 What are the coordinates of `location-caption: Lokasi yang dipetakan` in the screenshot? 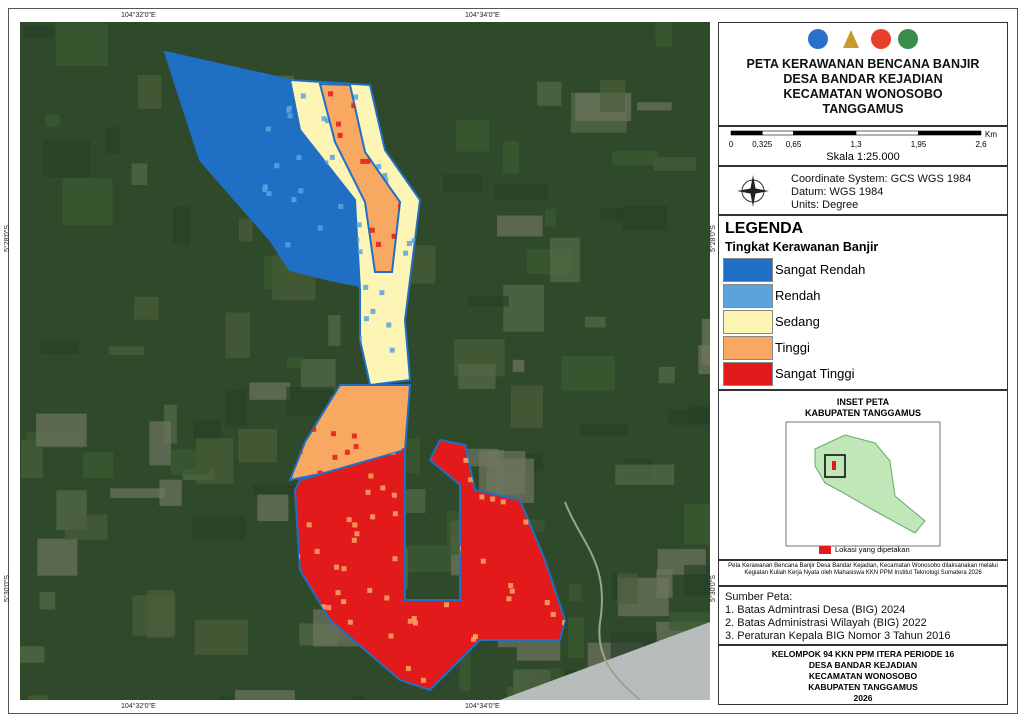 It's located at (872, 549).